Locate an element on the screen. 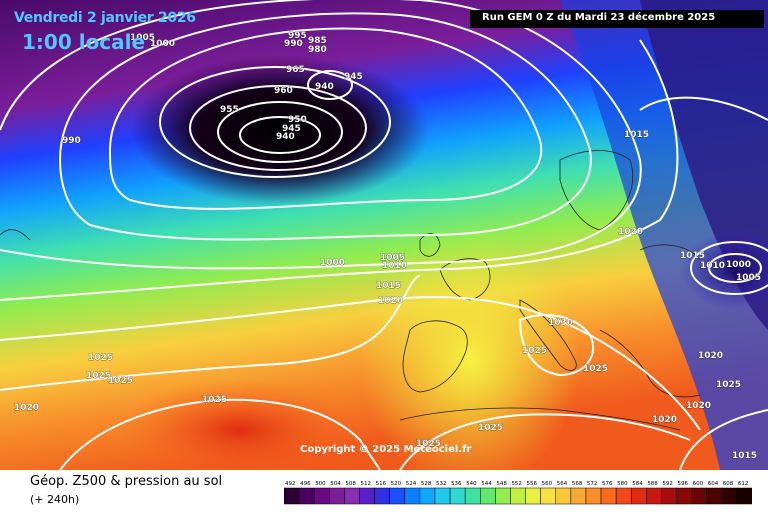 This screenshot has width=768, height=512. copyright: Copyright © 2025 Meteociel.fr is located at coordinates (386, 449).